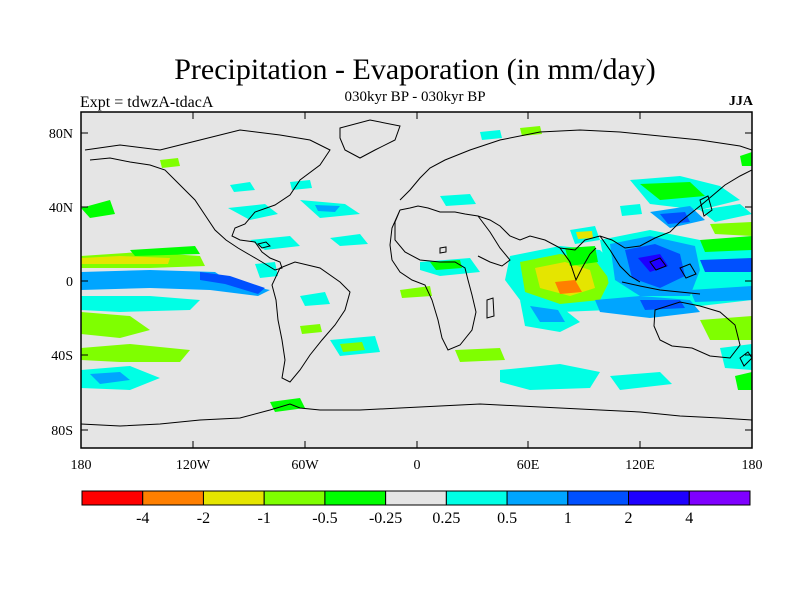 This screenshot has width=800, height=600. Describe the element at coordinates (147, 102) in the screenshot. I see `experiment-label: Expt = tdwzA-tdacA` at that location.